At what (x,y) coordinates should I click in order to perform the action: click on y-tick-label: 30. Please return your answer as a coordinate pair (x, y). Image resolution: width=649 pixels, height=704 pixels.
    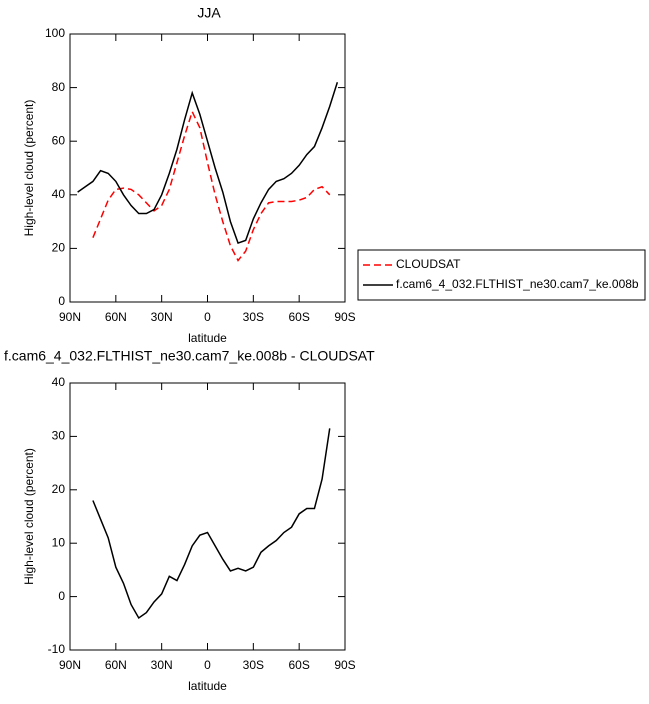
    Looking at the image, I should click on (59, 436).